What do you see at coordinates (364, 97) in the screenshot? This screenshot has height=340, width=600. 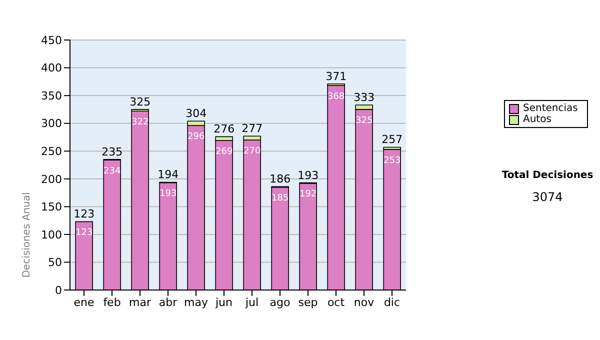 I see `total-label: 333` at bounding box center [364, 97].